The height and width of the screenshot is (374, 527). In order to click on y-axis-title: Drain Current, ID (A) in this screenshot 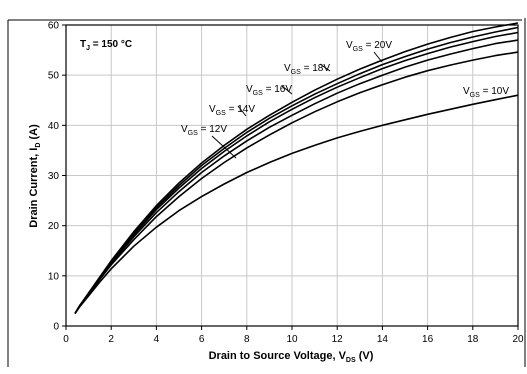, I will do `click(35, 176)`.